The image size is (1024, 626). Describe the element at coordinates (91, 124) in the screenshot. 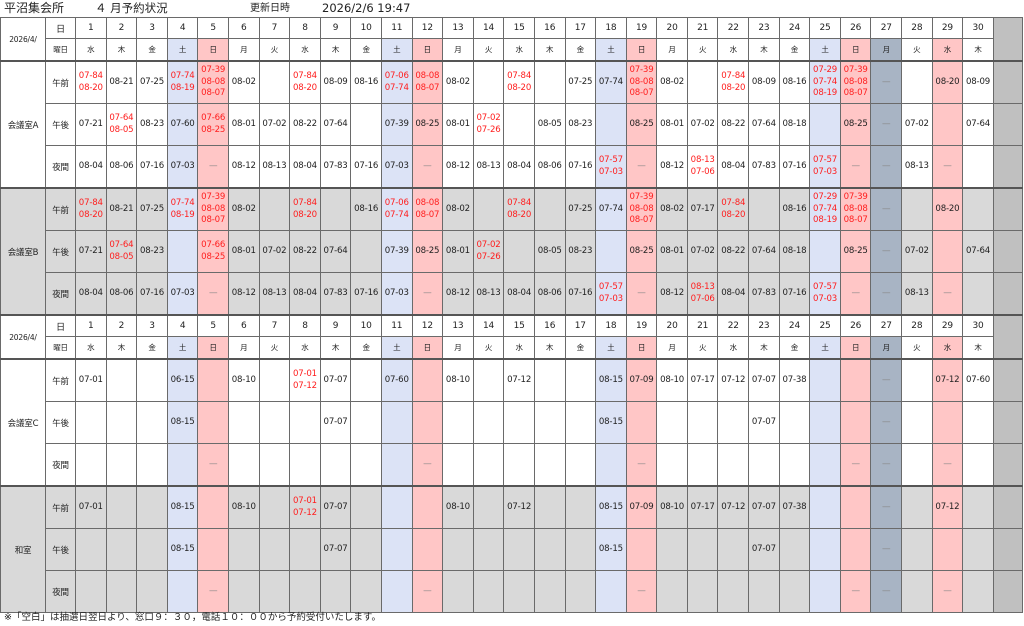

I see `reservation-cell: 07-21` at that location.